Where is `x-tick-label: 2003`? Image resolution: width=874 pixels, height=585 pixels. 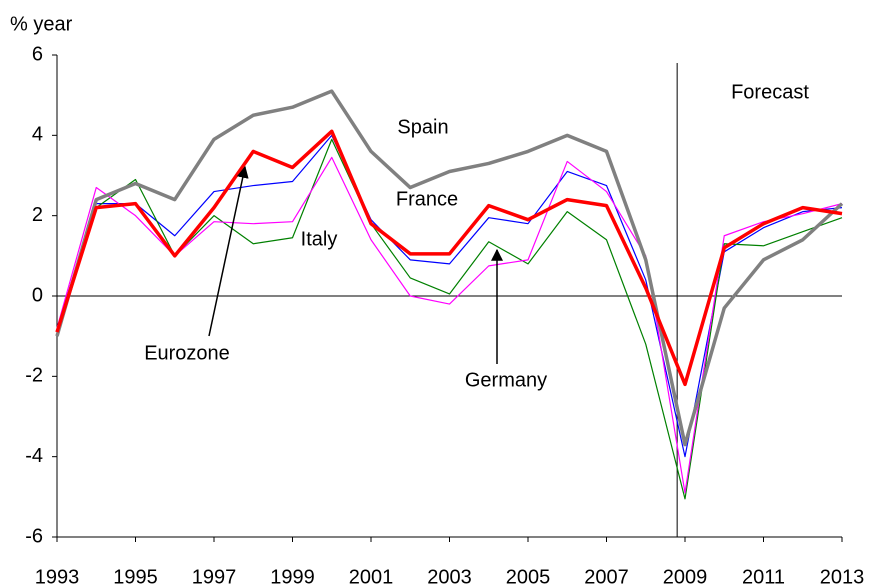
x-tick-label: 2003 is located at coordinates (449, 575).